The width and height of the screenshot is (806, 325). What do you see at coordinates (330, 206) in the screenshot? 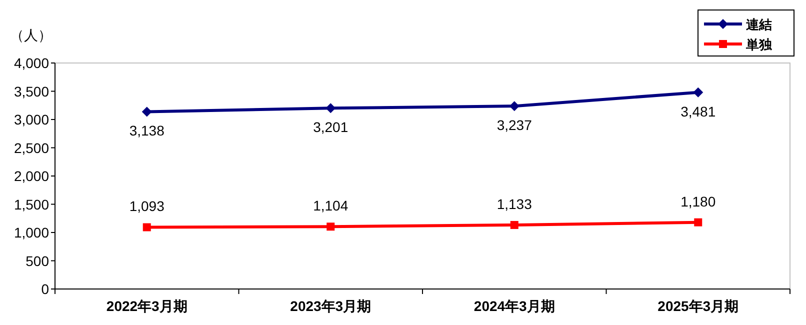
I see `data-label: 1,104` at bounding box center [330, 206].